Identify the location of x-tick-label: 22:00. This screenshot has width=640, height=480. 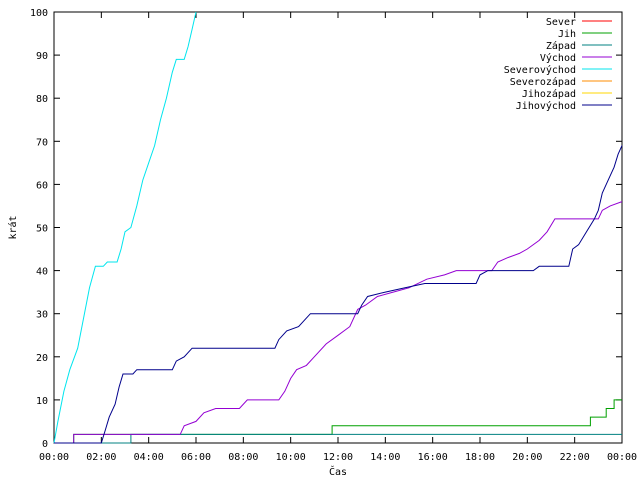
(575, 457).